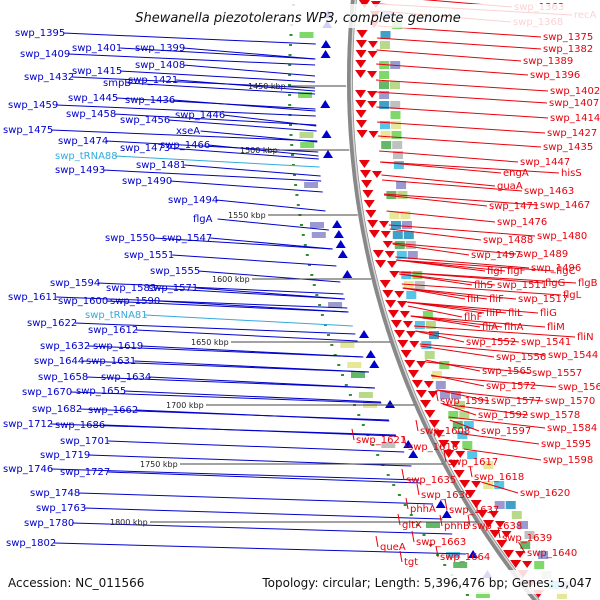 The height and width of the screenshot is (600, 600). Describe the element at coordinates (566, 444) in the screenshot. I see `right-gene-label: swp_1595` at that location.